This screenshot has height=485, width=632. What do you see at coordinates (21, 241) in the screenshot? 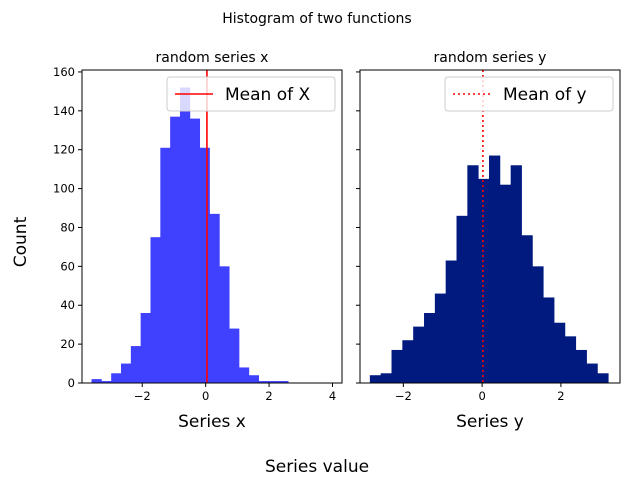
I see `shared-y-label: Count` at bounding box center [21, 241].